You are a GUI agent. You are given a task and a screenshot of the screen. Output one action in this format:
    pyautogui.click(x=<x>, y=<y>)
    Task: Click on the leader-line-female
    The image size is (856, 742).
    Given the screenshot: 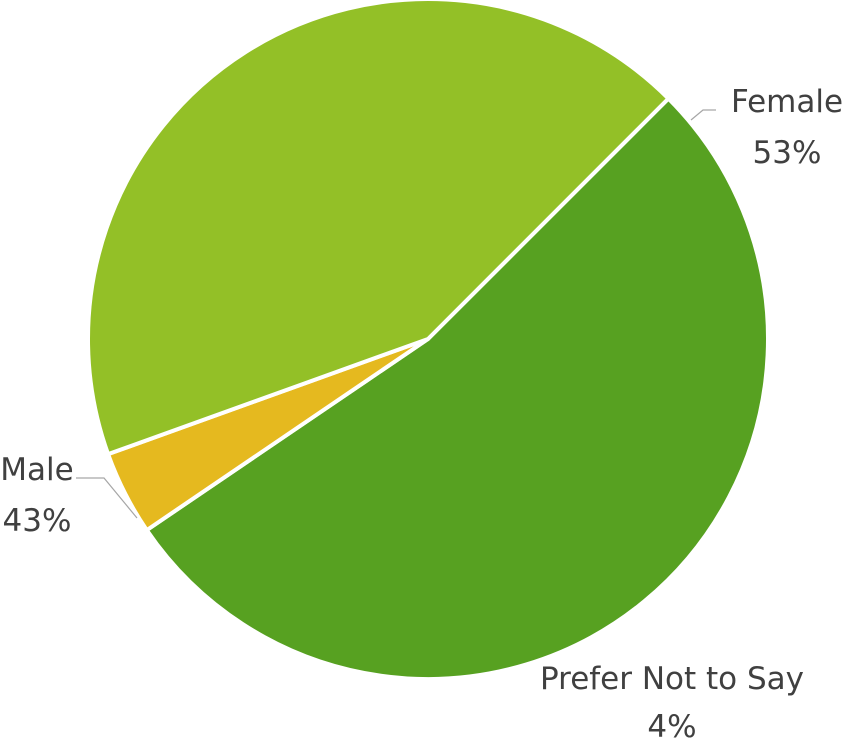 What is the action you would take?
    pyautogui.click(x=703, y=115)
    